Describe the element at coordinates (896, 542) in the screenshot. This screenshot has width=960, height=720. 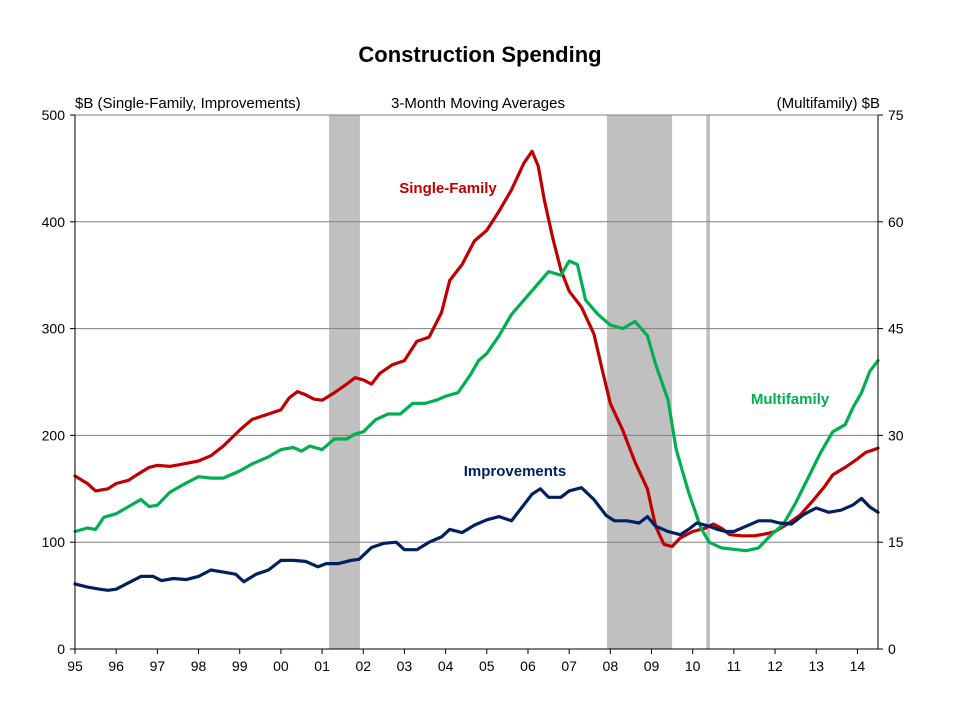
I see `right-tick-label-15: 15` at that location.